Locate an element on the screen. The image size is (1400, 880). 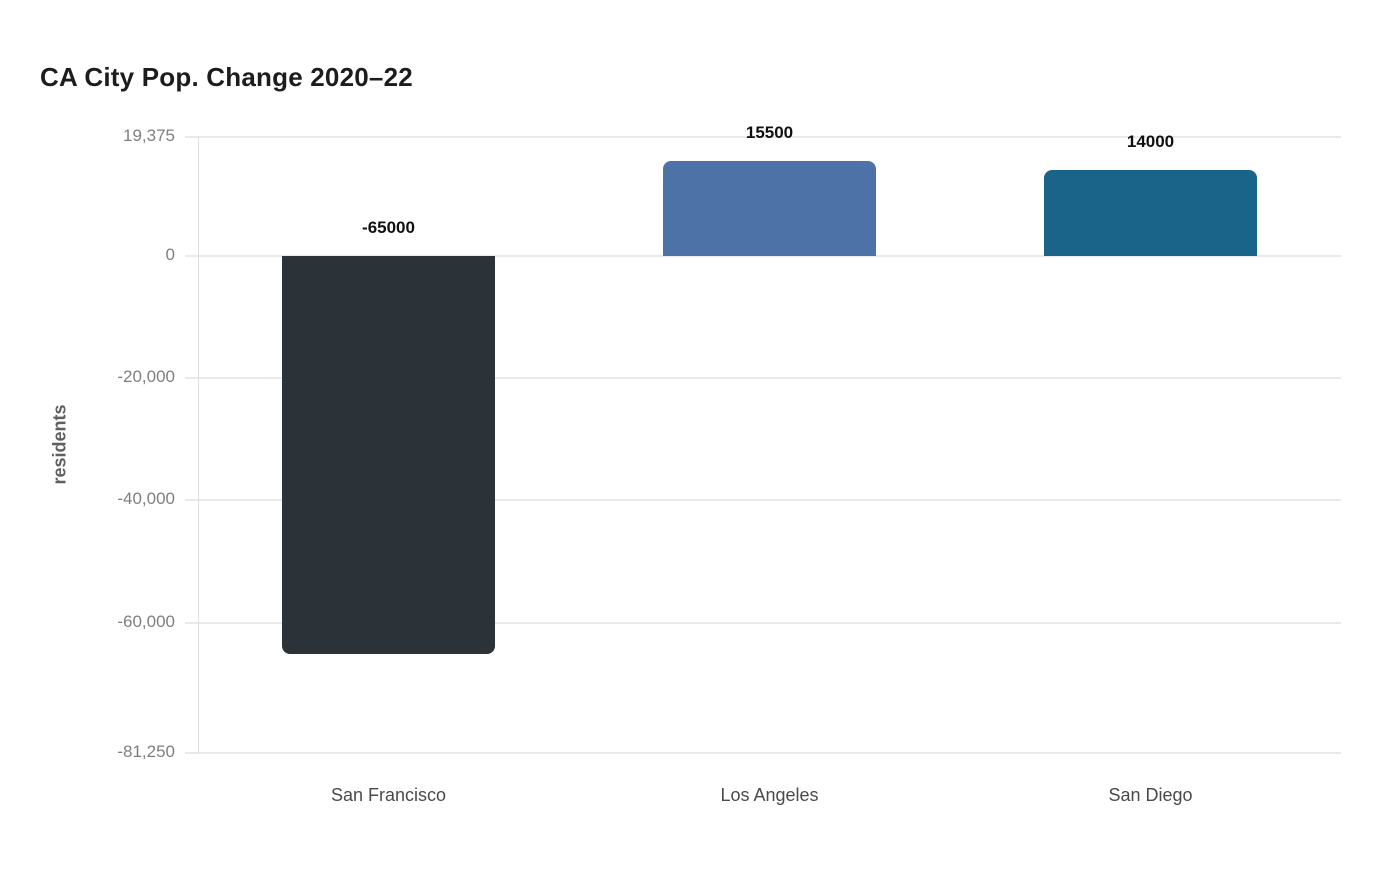
x-tick-label: Los Angeles is located at coordinates (769, 795).